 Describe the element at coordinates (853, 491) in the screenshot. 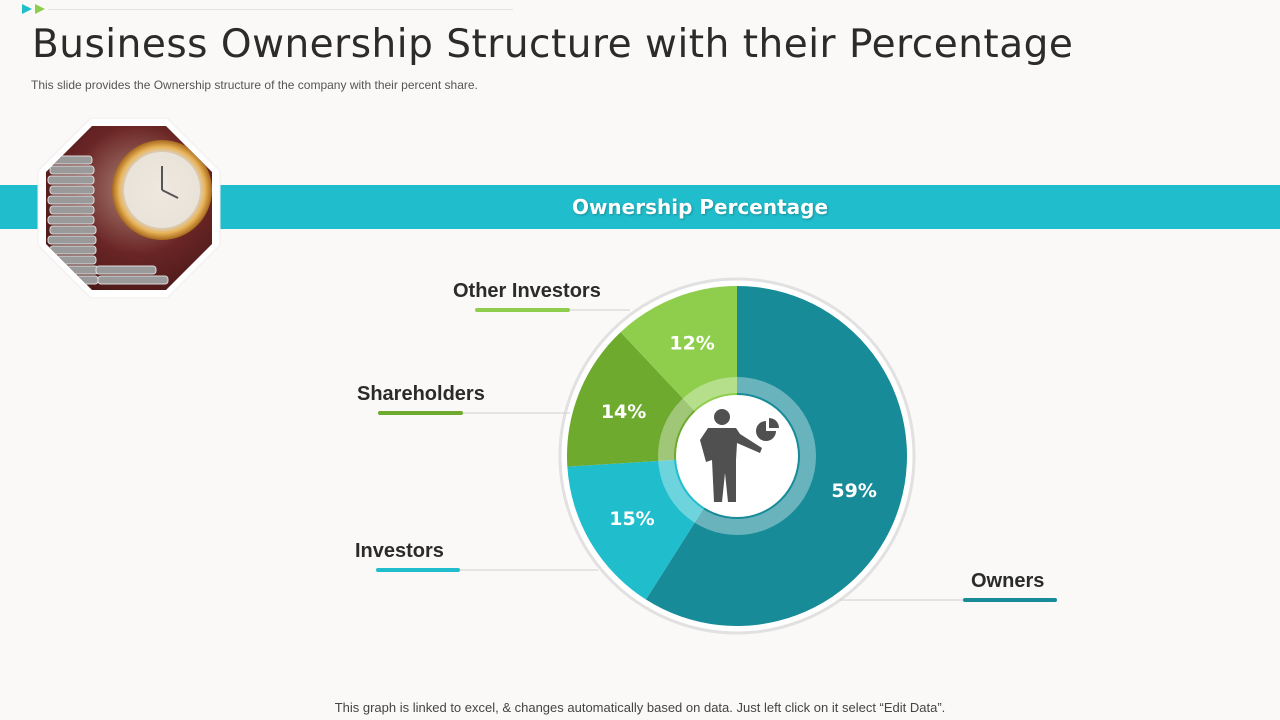

I see `slice-value-label-owners: 59%` at that location.